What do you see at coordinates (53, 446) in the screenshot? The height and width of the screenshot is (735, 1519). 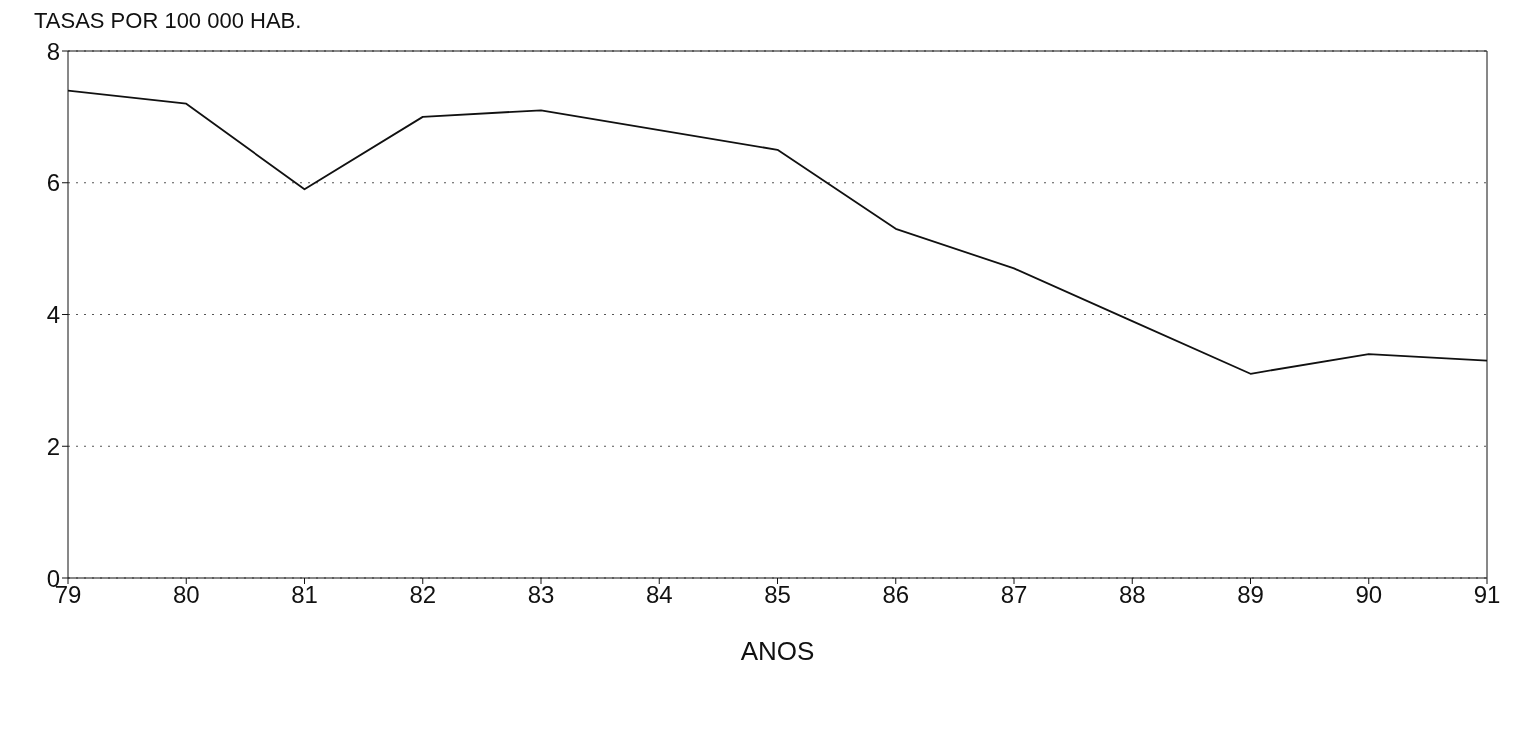 I see `y-tick-label: 2` at bounding box center [53, 446].